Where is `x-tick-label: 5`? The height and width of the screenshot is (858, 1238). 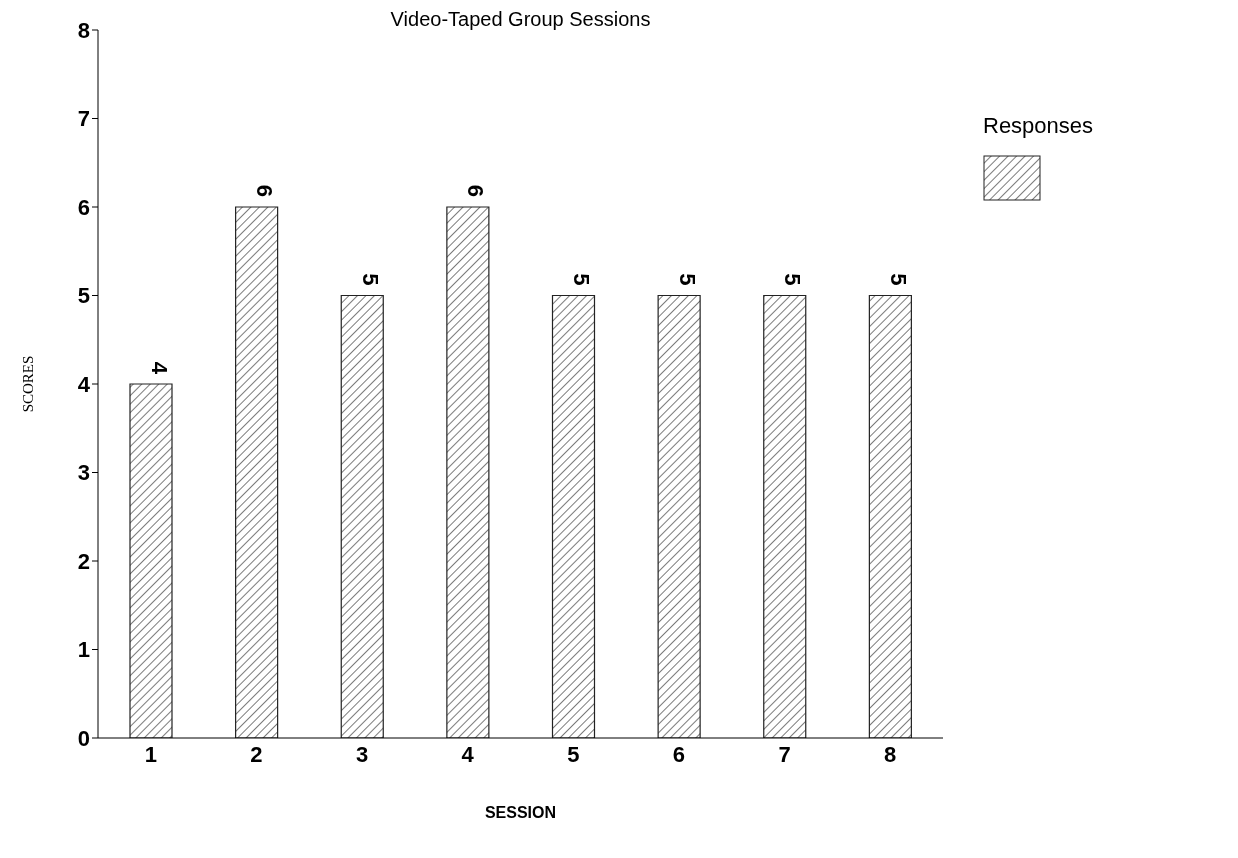 x-tick-label: 5 is located at coordinates (573, 754).